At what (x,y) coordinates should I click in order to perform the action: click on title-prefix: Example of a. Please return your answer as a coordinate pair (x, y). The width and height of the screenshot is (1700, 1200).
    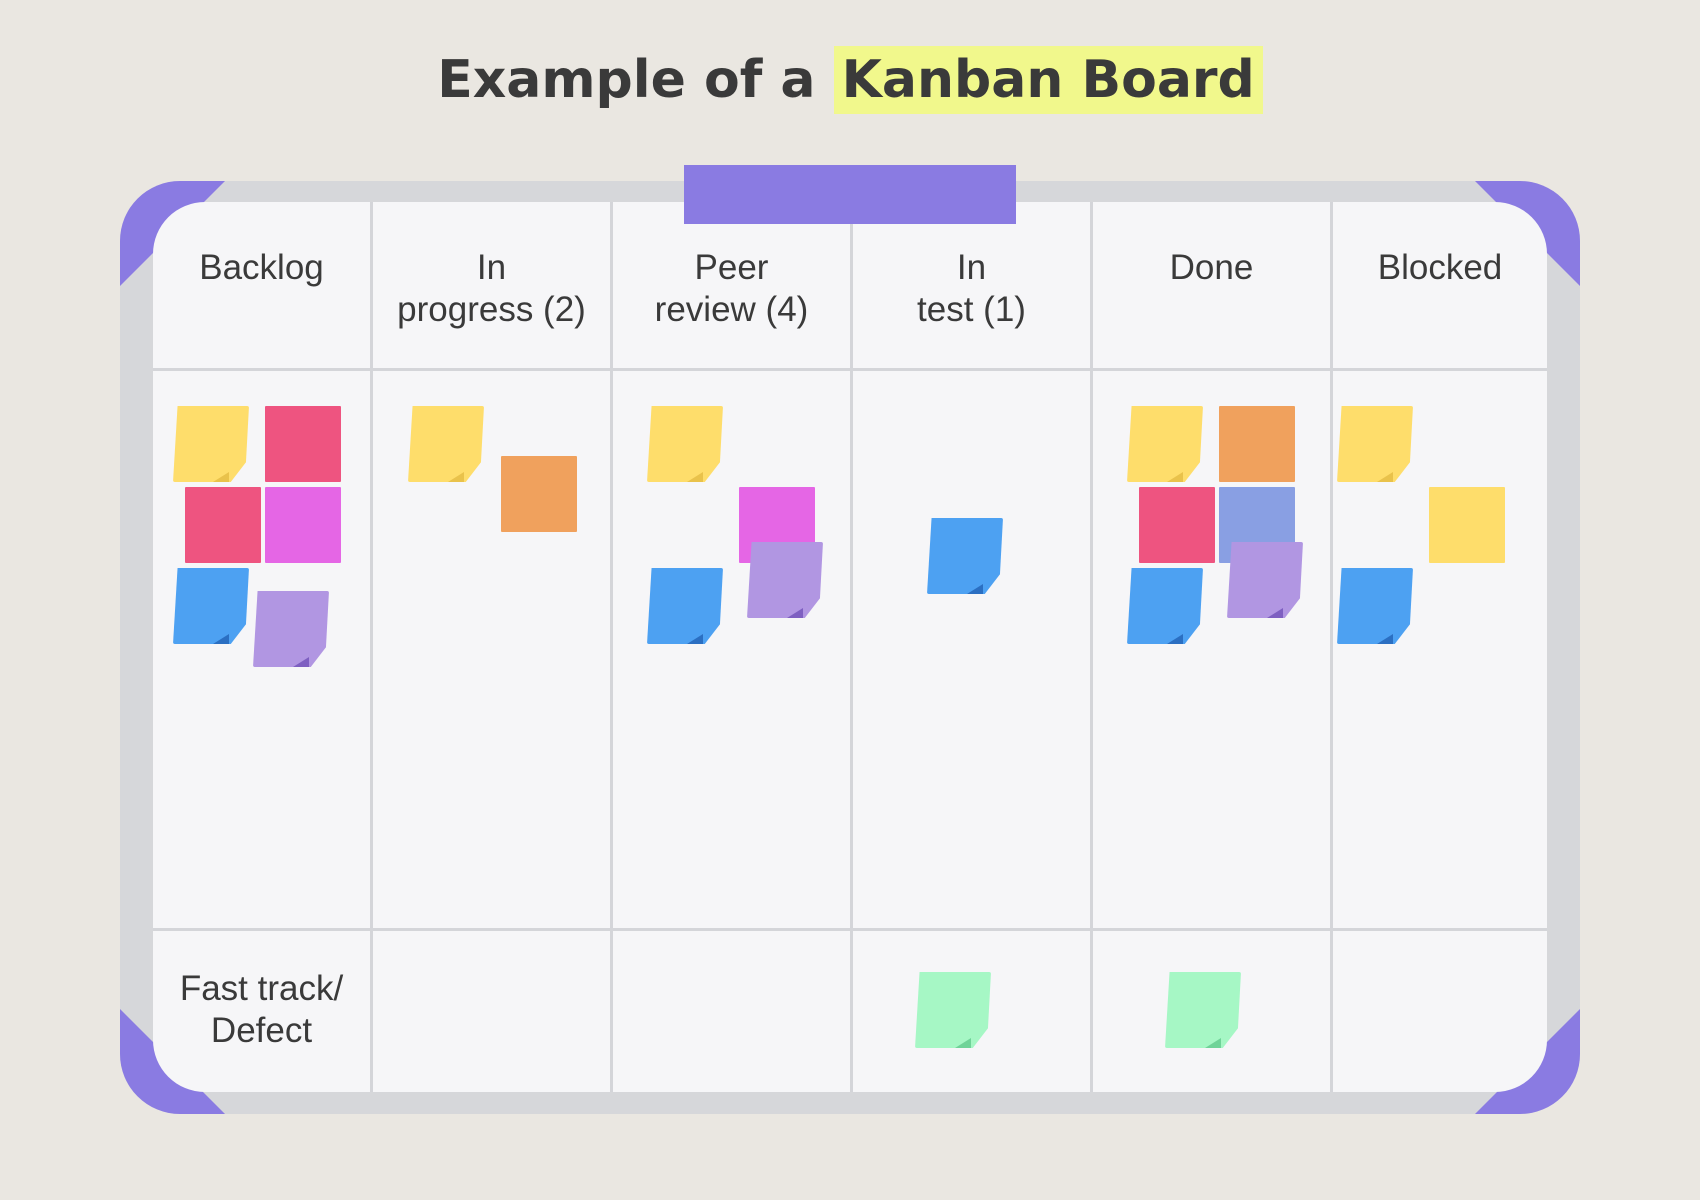
    Looking at the image, I should click on (626, 80).